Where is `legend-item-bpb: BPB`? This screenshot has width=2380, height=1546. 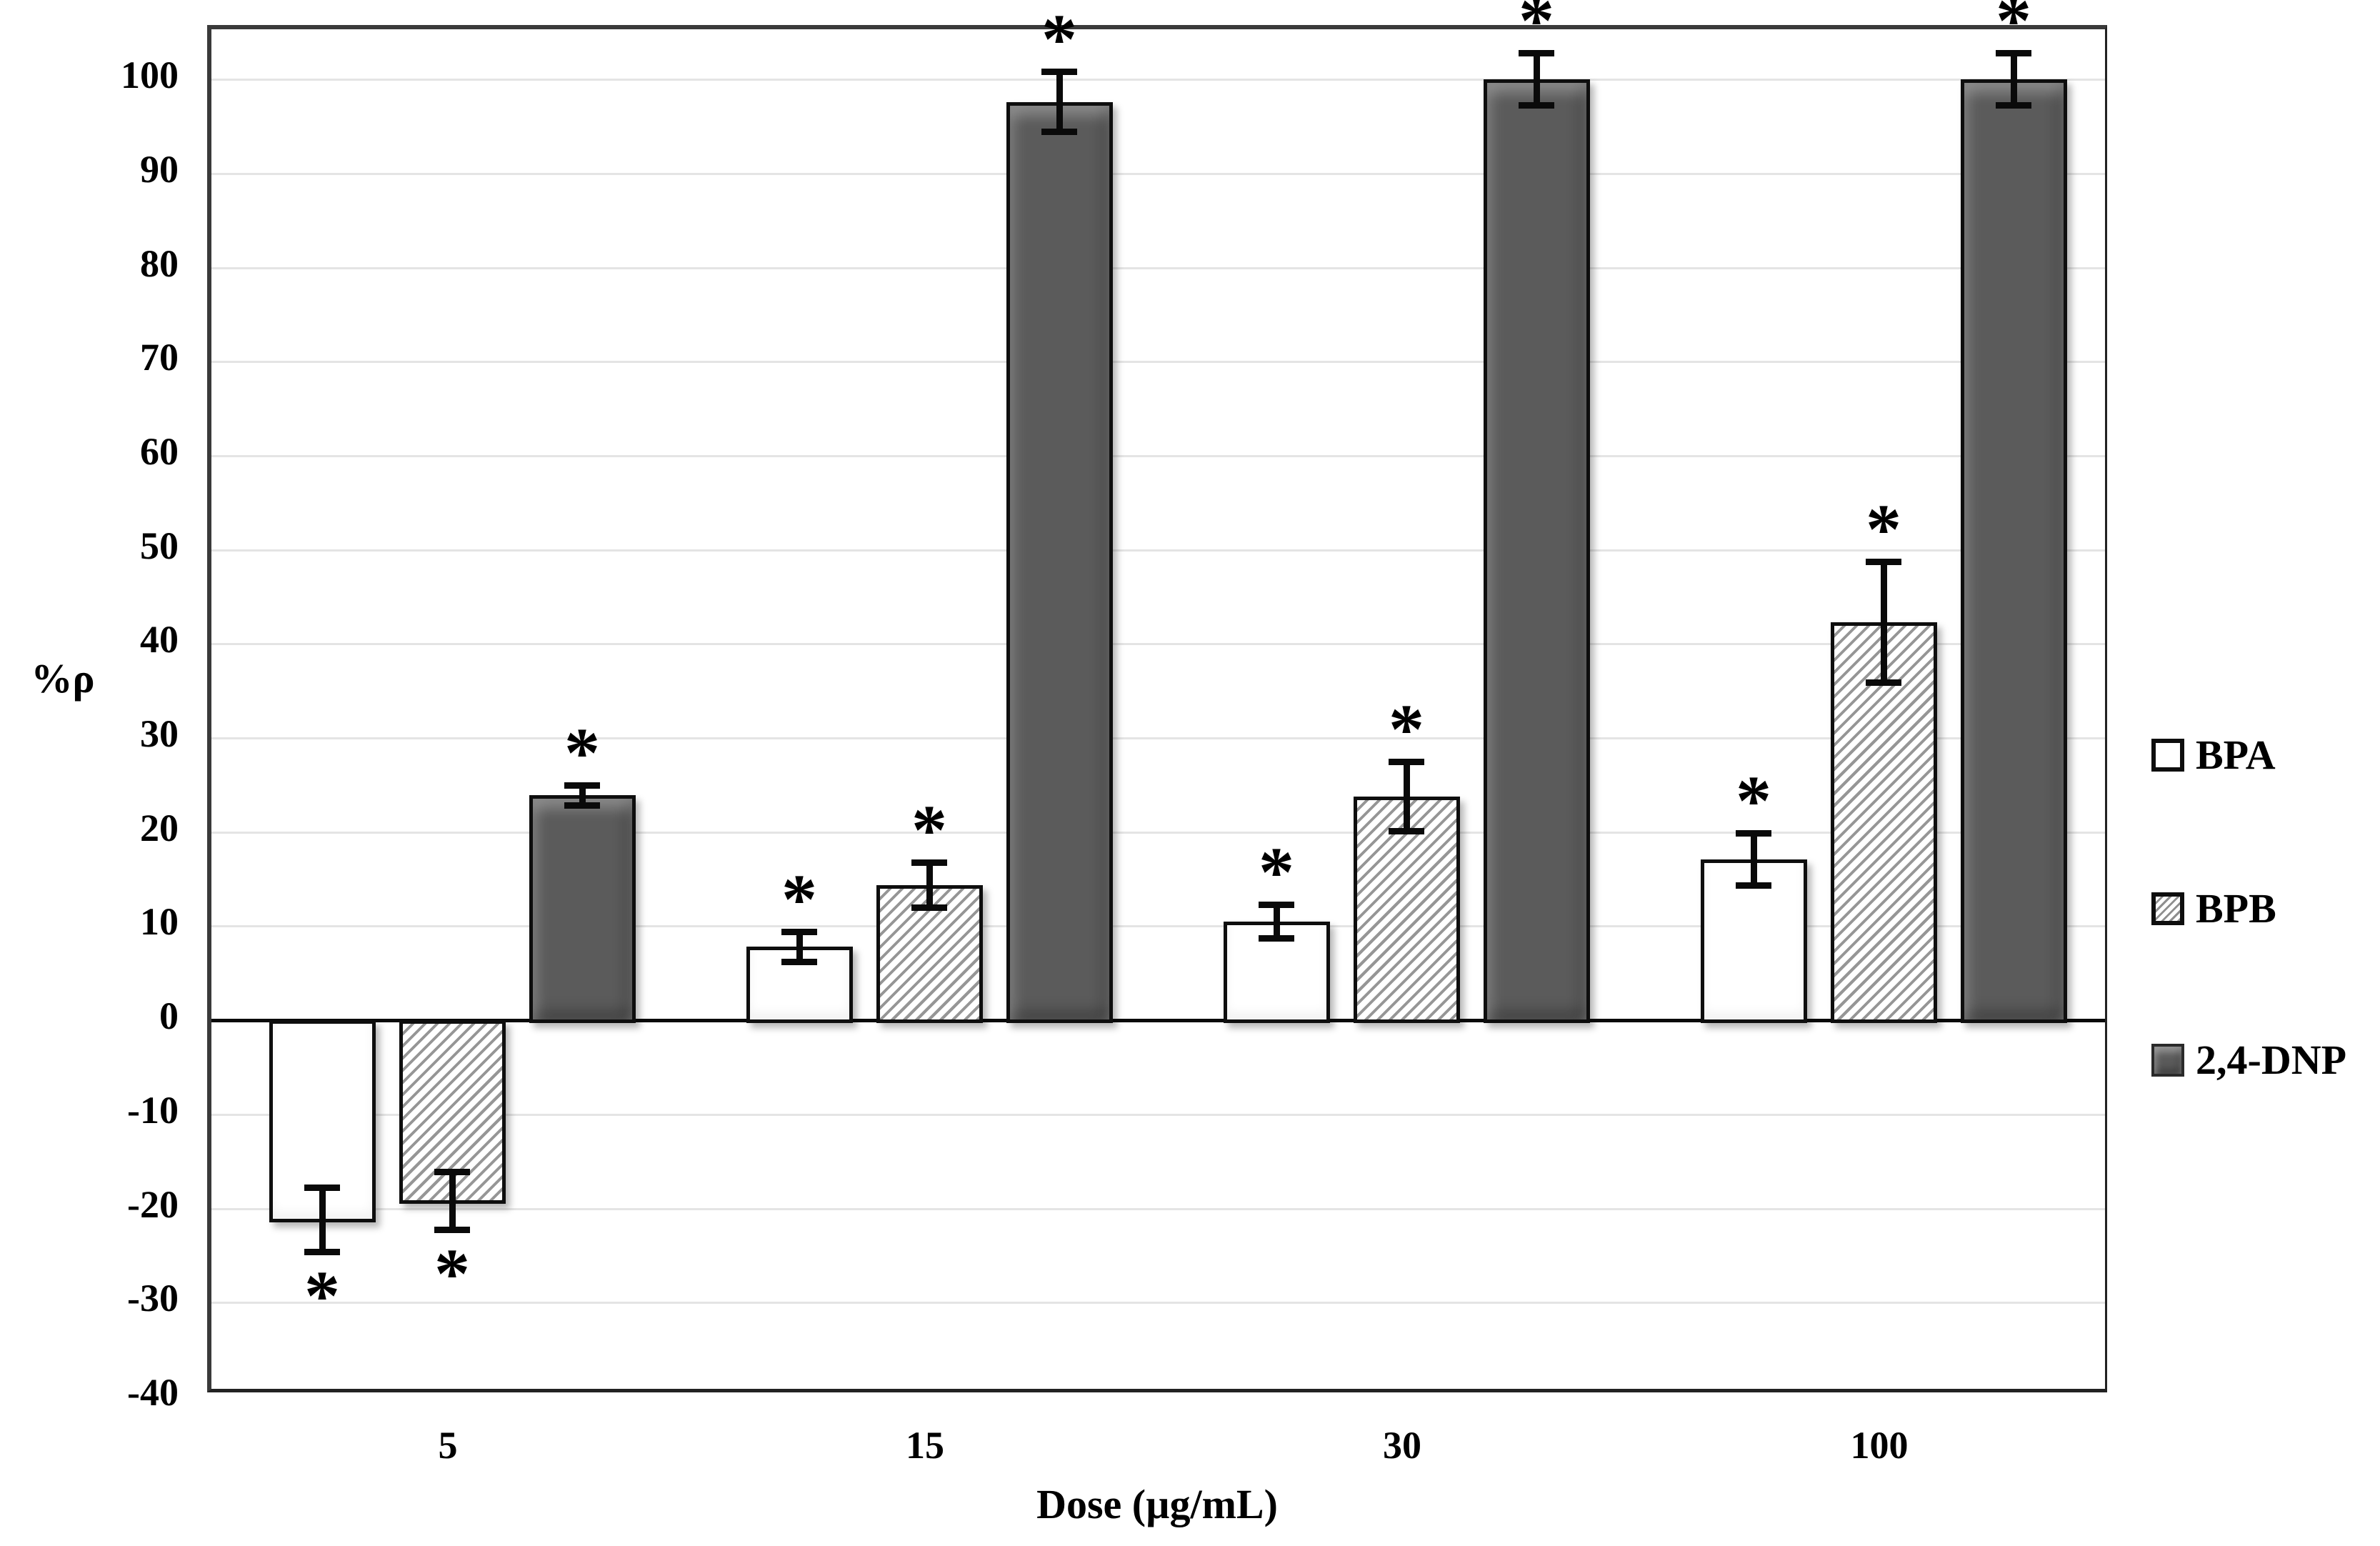 legend-item-bpb: BPB is located at coordinates (2213, 909).